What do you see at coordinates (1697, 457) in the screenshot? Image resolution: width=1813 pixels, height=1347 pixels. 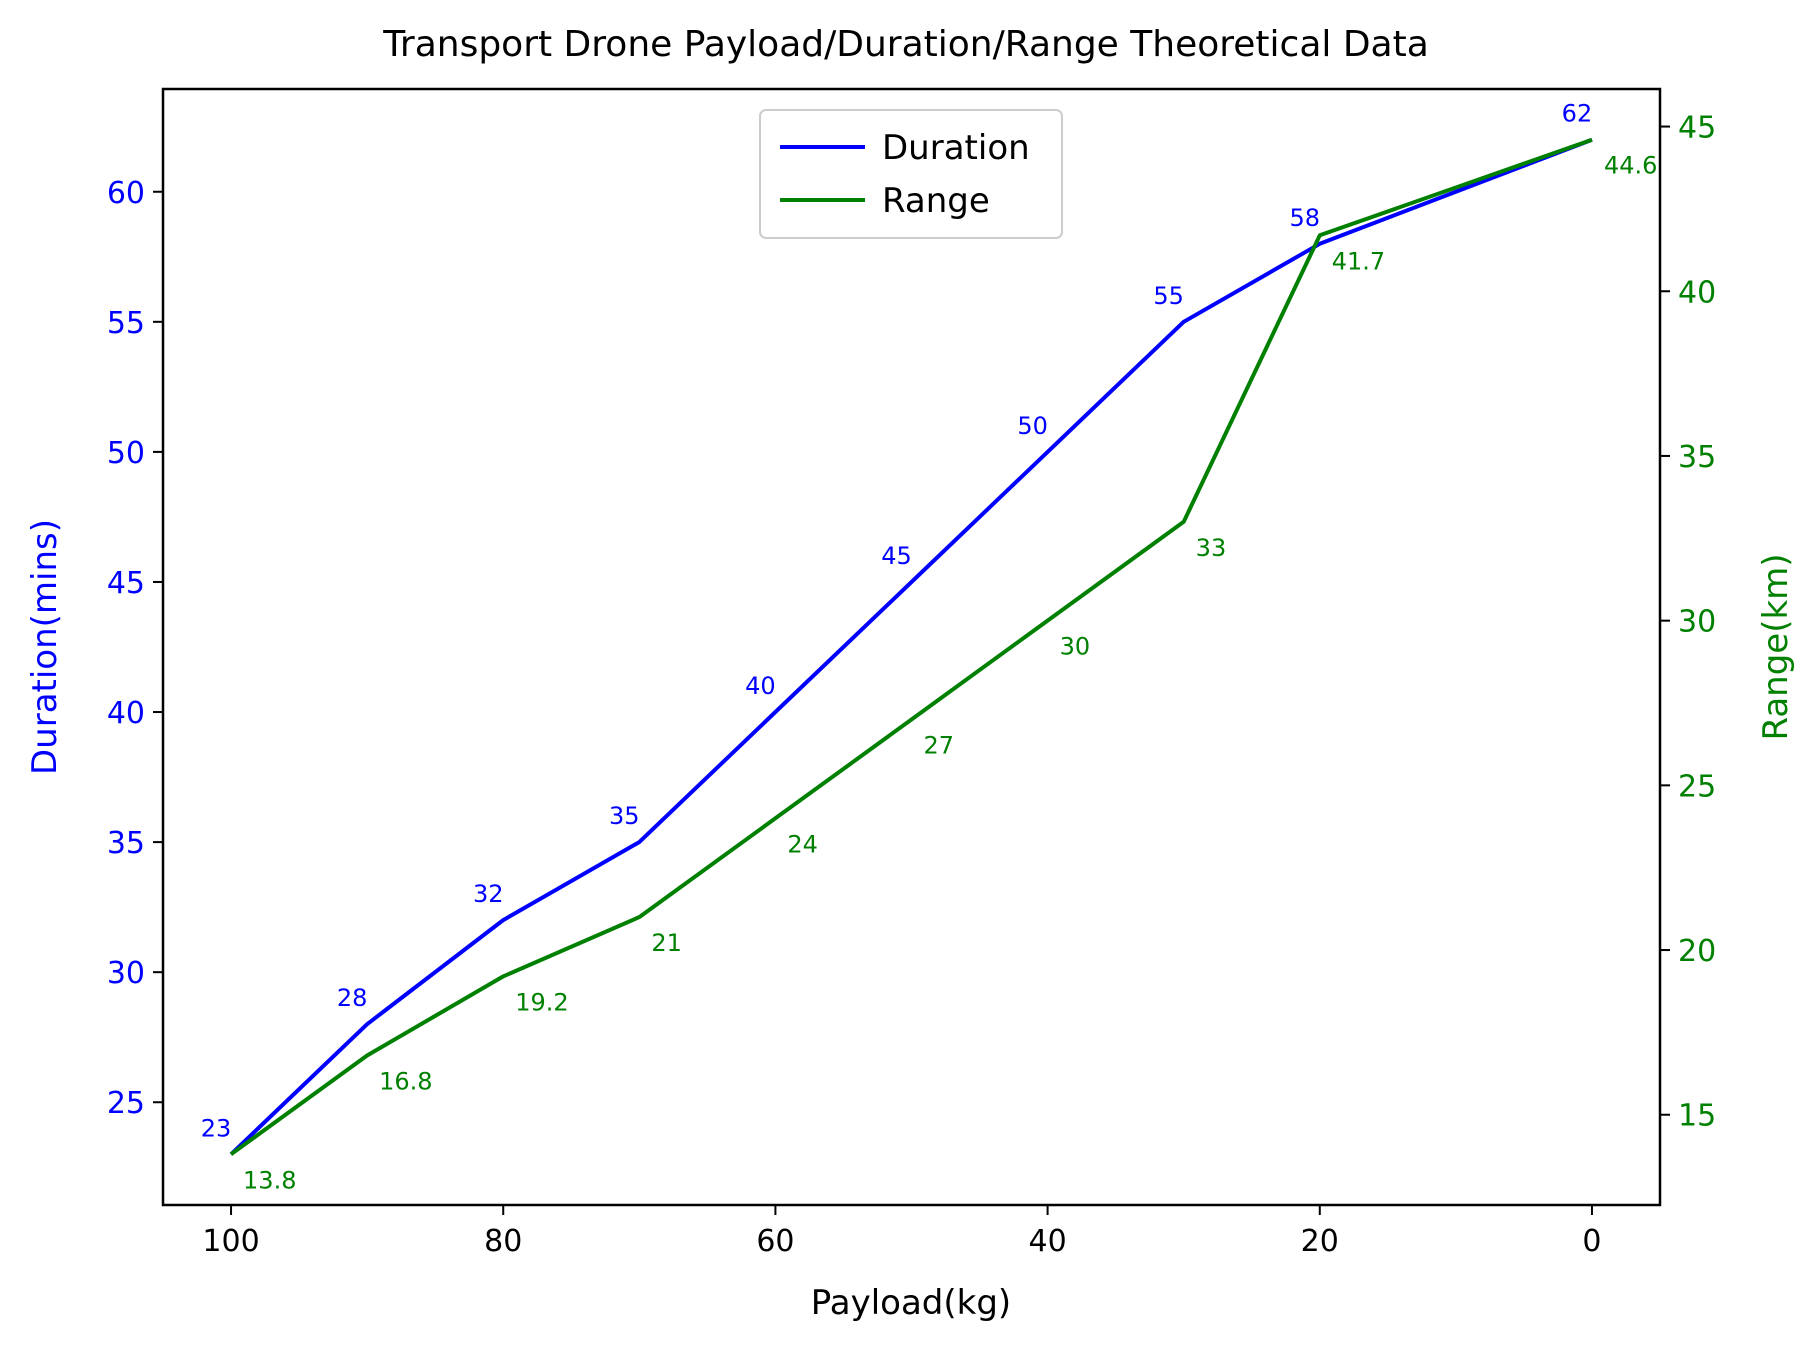 I see `y-right-tick-label-35: 35` at bounding box center [1697, 457].